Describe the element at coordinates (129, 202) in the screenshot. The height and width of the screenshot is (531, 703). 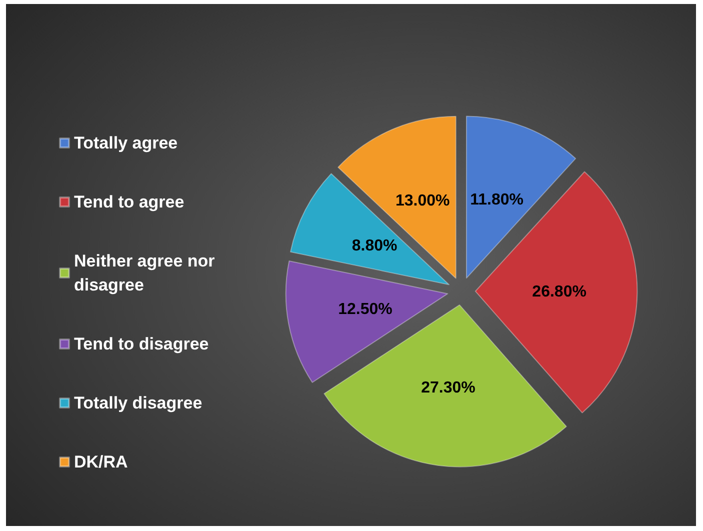
I see `legend-label: Tend to agree` at that location.